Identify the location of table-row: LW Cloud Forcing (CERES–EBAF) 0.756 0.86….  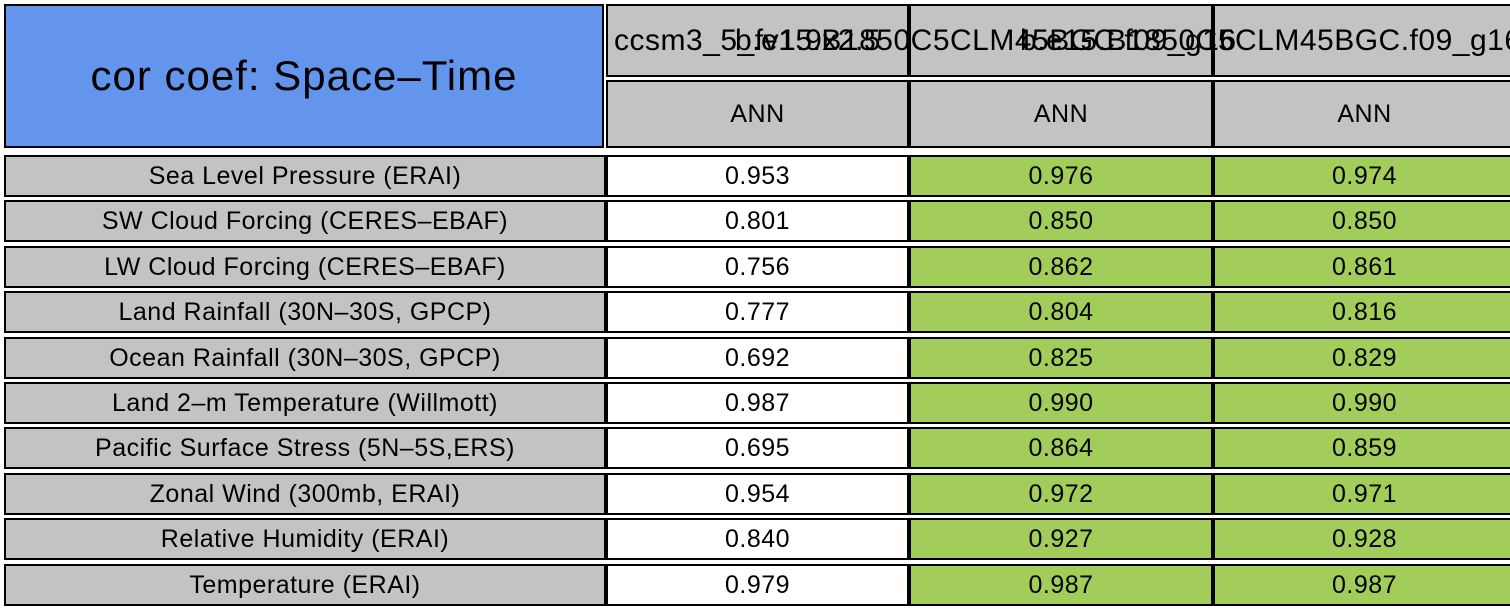
(755, 267).